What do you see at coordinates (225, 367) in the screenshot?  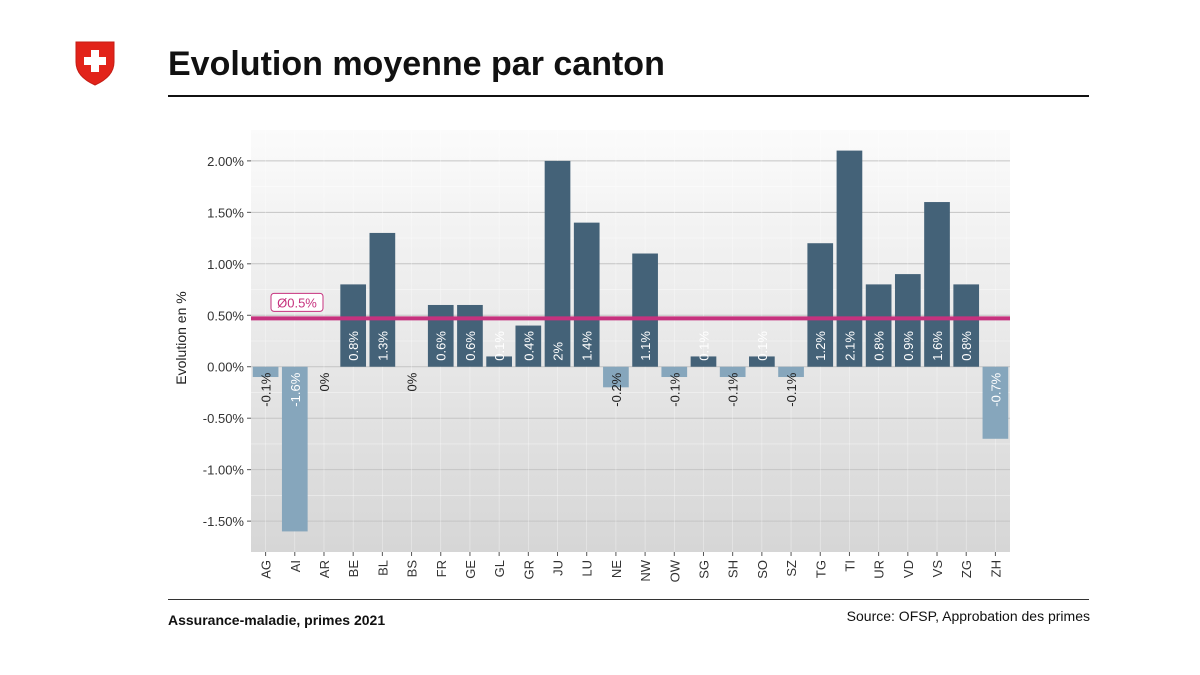 I see `y-tick-label: 0.00%` at bounding box center [225, 367].